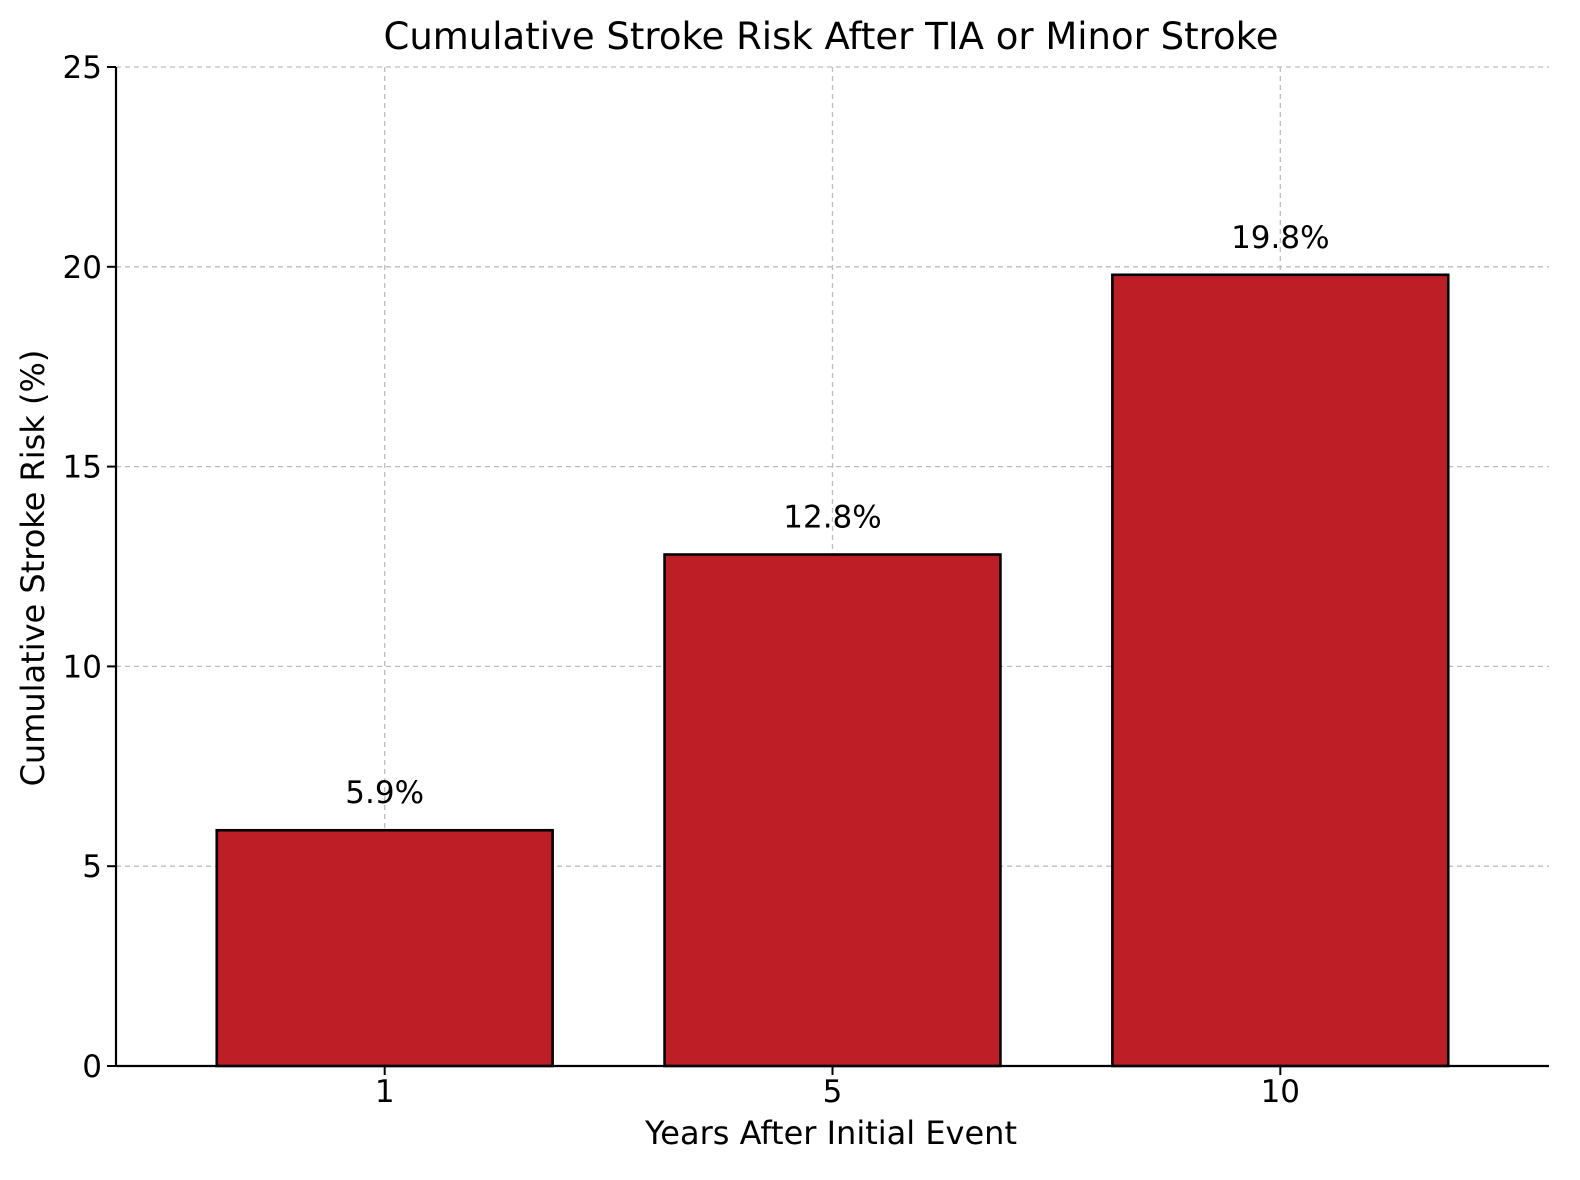 This screenshot has width=1580, height=1180. I want to click on y-axis-label: Cumulative Stroke Risk (%), so click(33, 568).